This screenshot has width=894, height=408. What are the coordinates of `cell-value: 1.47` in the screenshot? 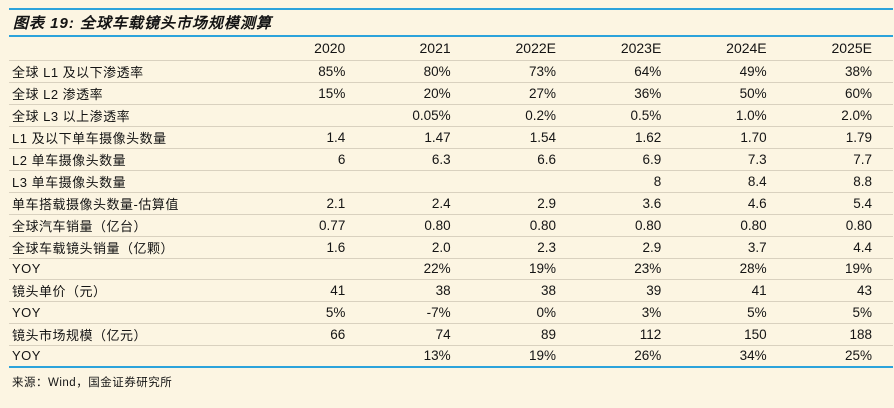 It's located at (419, 136).